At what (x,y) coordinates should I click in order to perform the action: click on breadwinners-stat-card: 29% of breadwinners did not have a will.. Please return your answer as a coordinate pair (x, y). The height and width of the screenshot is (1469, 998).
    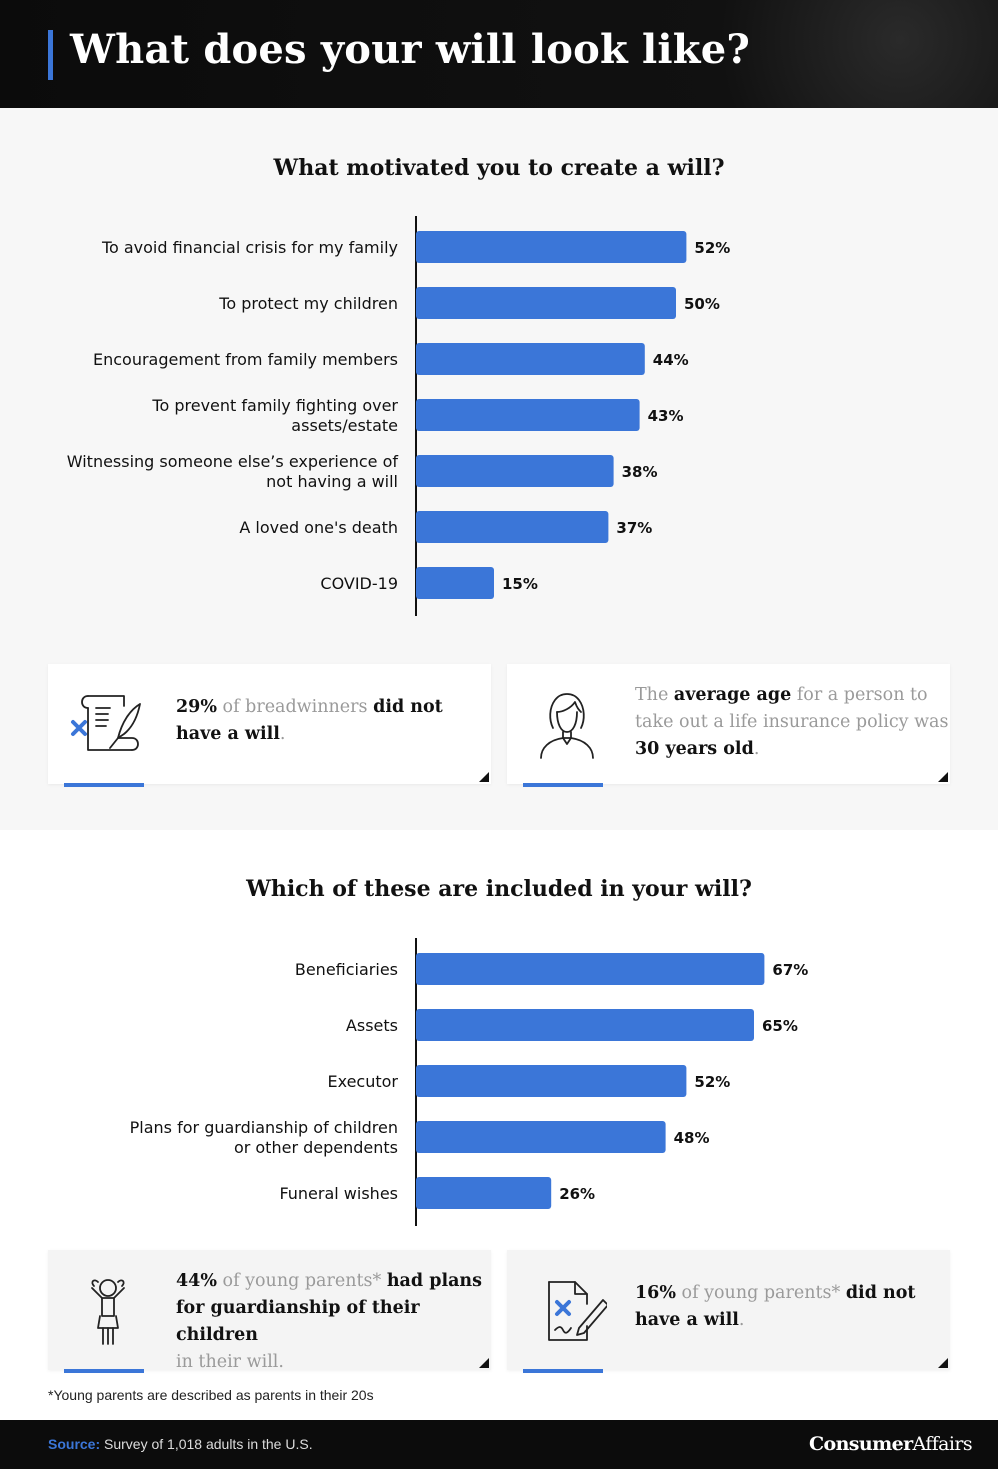
    Looking at the image, I should click on (269, 725).